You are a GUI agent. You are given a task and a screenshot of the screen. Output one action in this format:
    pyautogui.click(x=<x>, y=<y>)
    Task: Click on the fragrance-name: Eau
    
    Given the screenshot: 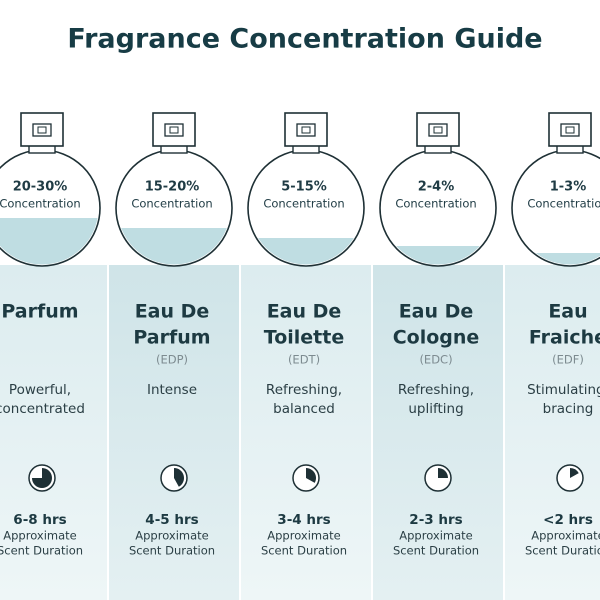 What is the action you would take?
    pyautogui.click(x=567, y=312)
    